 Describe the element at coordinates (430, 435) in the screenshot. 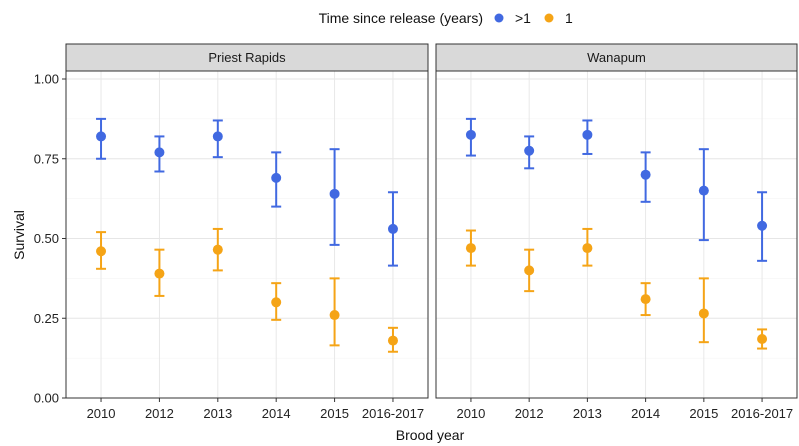

I see `x-axis-title: Brood year` at that location.